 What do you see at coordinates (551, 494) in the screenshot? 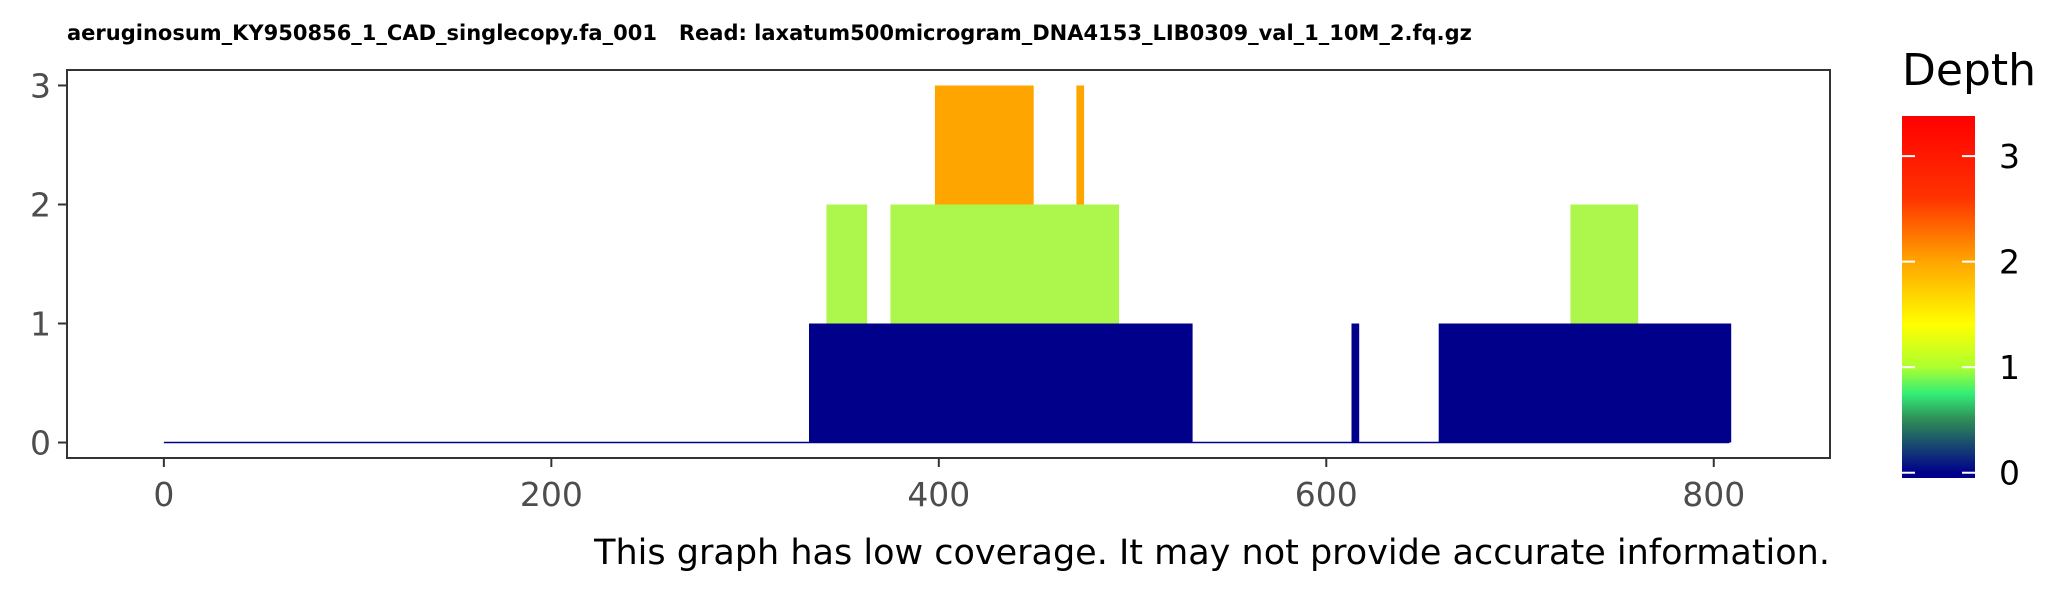
I see `x-tick-label: 200` at bounding box center [551, 494].